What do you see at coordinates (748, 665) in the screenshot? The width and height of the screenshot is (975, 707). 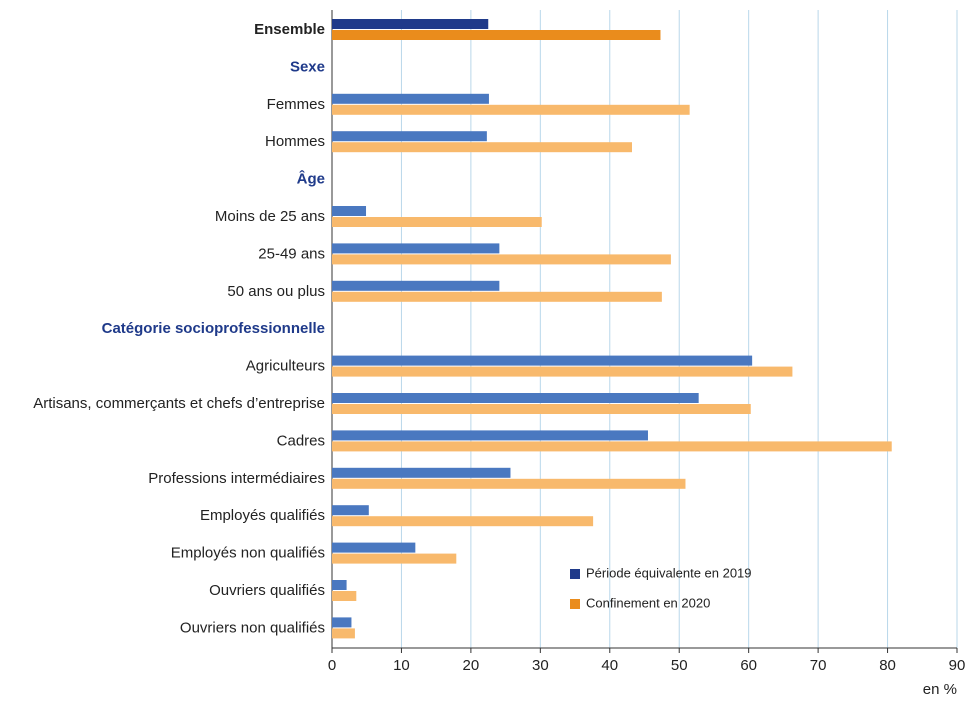 I see `x-tick-label: 60` at bounding box center [748, 665].